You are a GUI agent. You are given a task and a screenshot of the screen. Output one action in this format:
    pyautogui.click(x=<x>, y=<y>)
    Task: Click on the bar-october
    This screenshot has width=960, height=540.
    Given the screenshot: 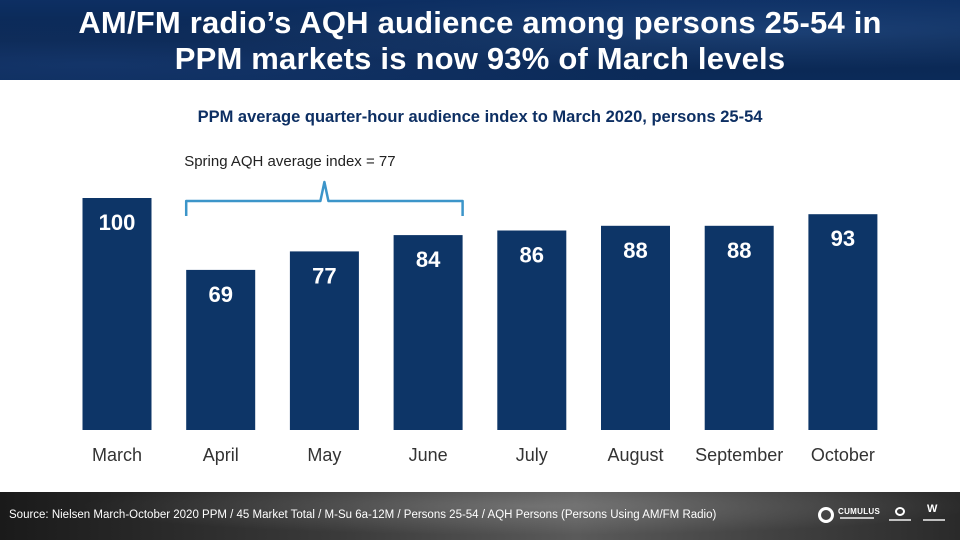 What is the action you would take?
    pyautogui.click(x=843, y=322)
    